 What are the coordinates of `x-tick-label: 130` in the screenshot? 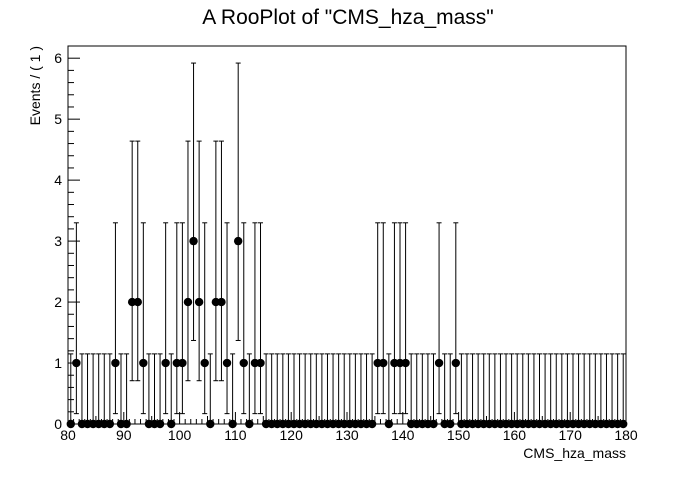 It's located at (347, 435).